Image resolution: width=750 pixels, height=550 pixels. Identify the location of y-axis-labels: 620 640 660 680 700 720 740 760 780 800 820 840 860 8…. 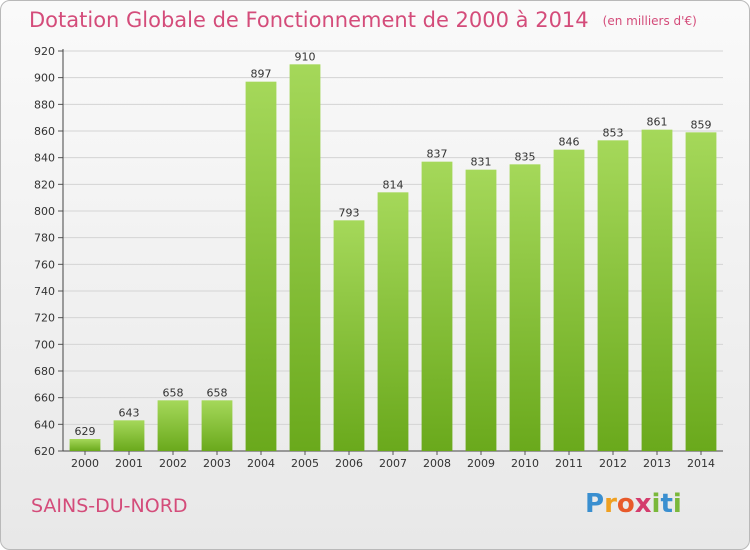
(44, 251).